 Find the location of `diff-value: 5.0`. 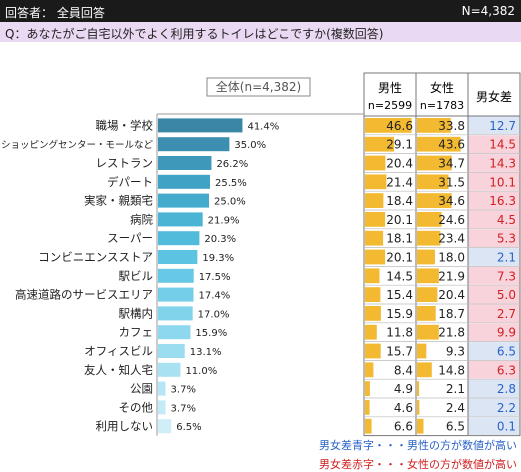

diff-value: 5.0 is located at coordinates (506, 295).